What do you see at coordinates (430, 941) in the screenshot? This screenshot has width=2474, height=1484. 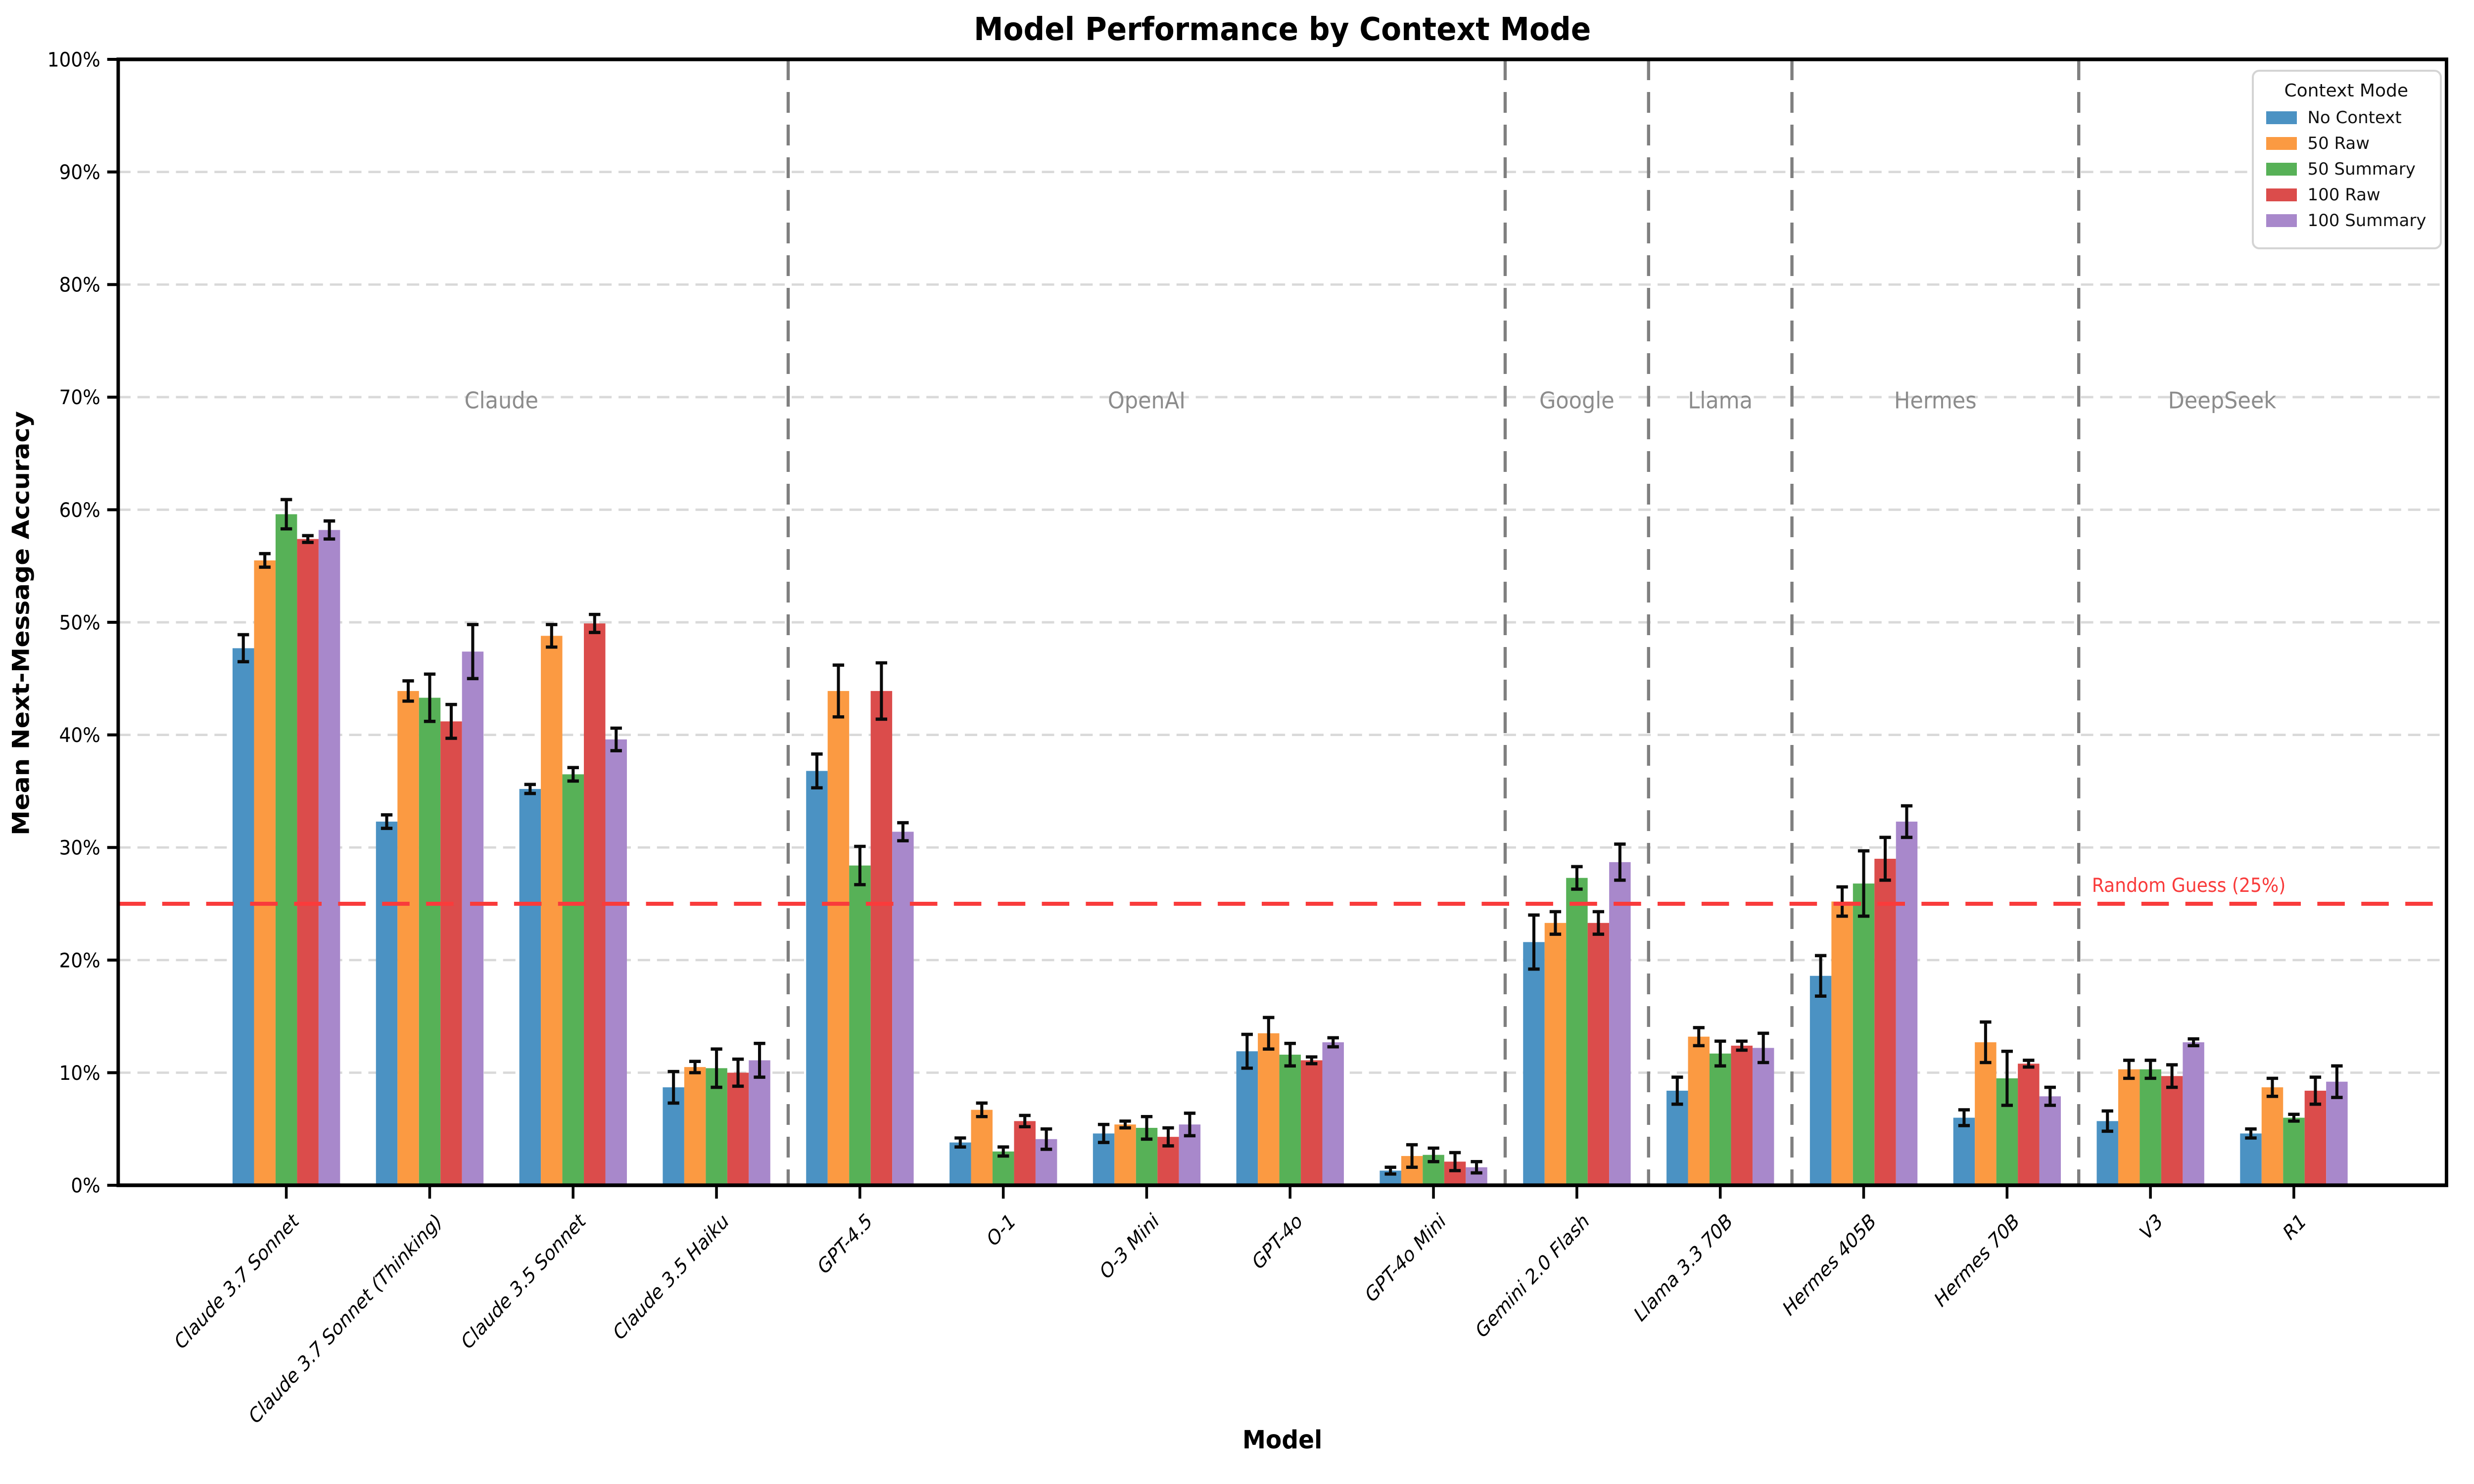 I see `bar-claude-3-7-sonnet-thinking--50-summary` at bounding box center [430, 941].